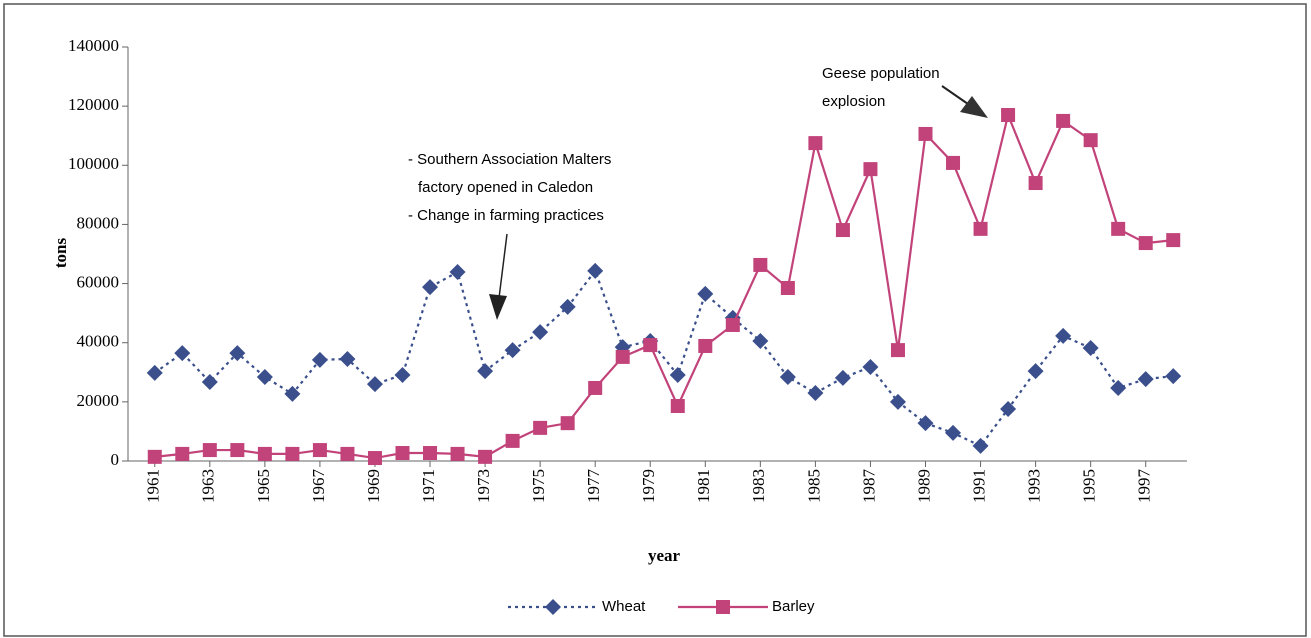 This screenshot has width=1311, height=638. What do you see at coordinates (98, 222) in the screenshot?
I see `y-tick-label: 80000` at bounding box center [98, 222].